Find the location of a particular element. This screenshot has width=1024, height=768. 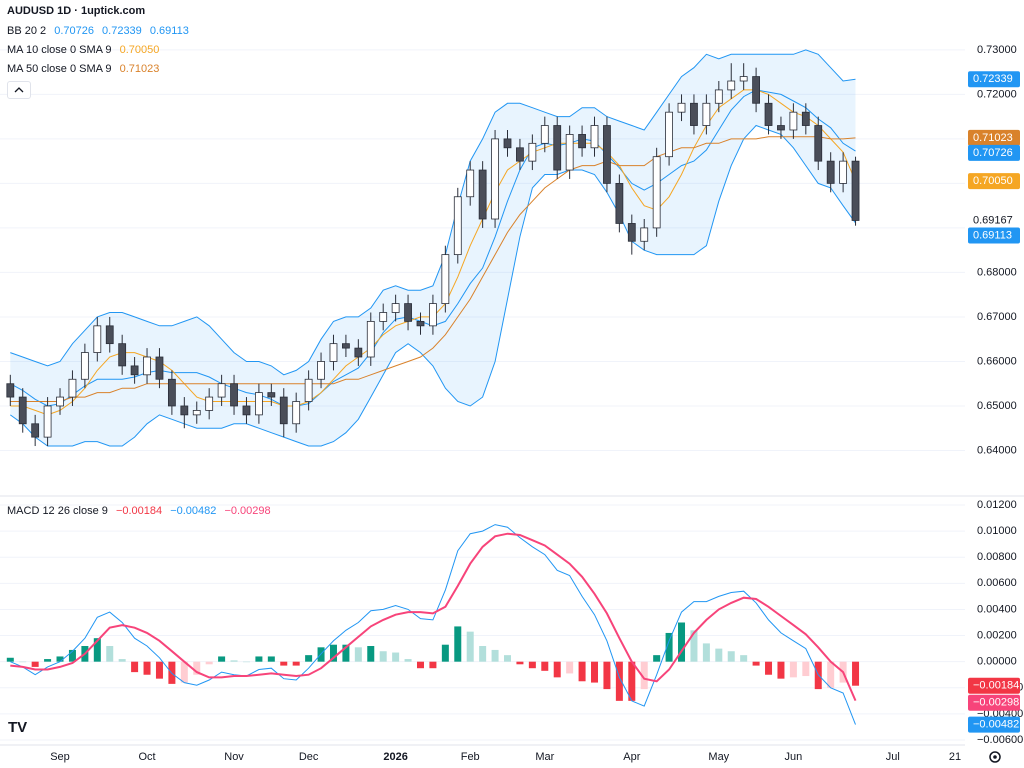

x-tick-label: 21 is located at coordinates (955, 757).